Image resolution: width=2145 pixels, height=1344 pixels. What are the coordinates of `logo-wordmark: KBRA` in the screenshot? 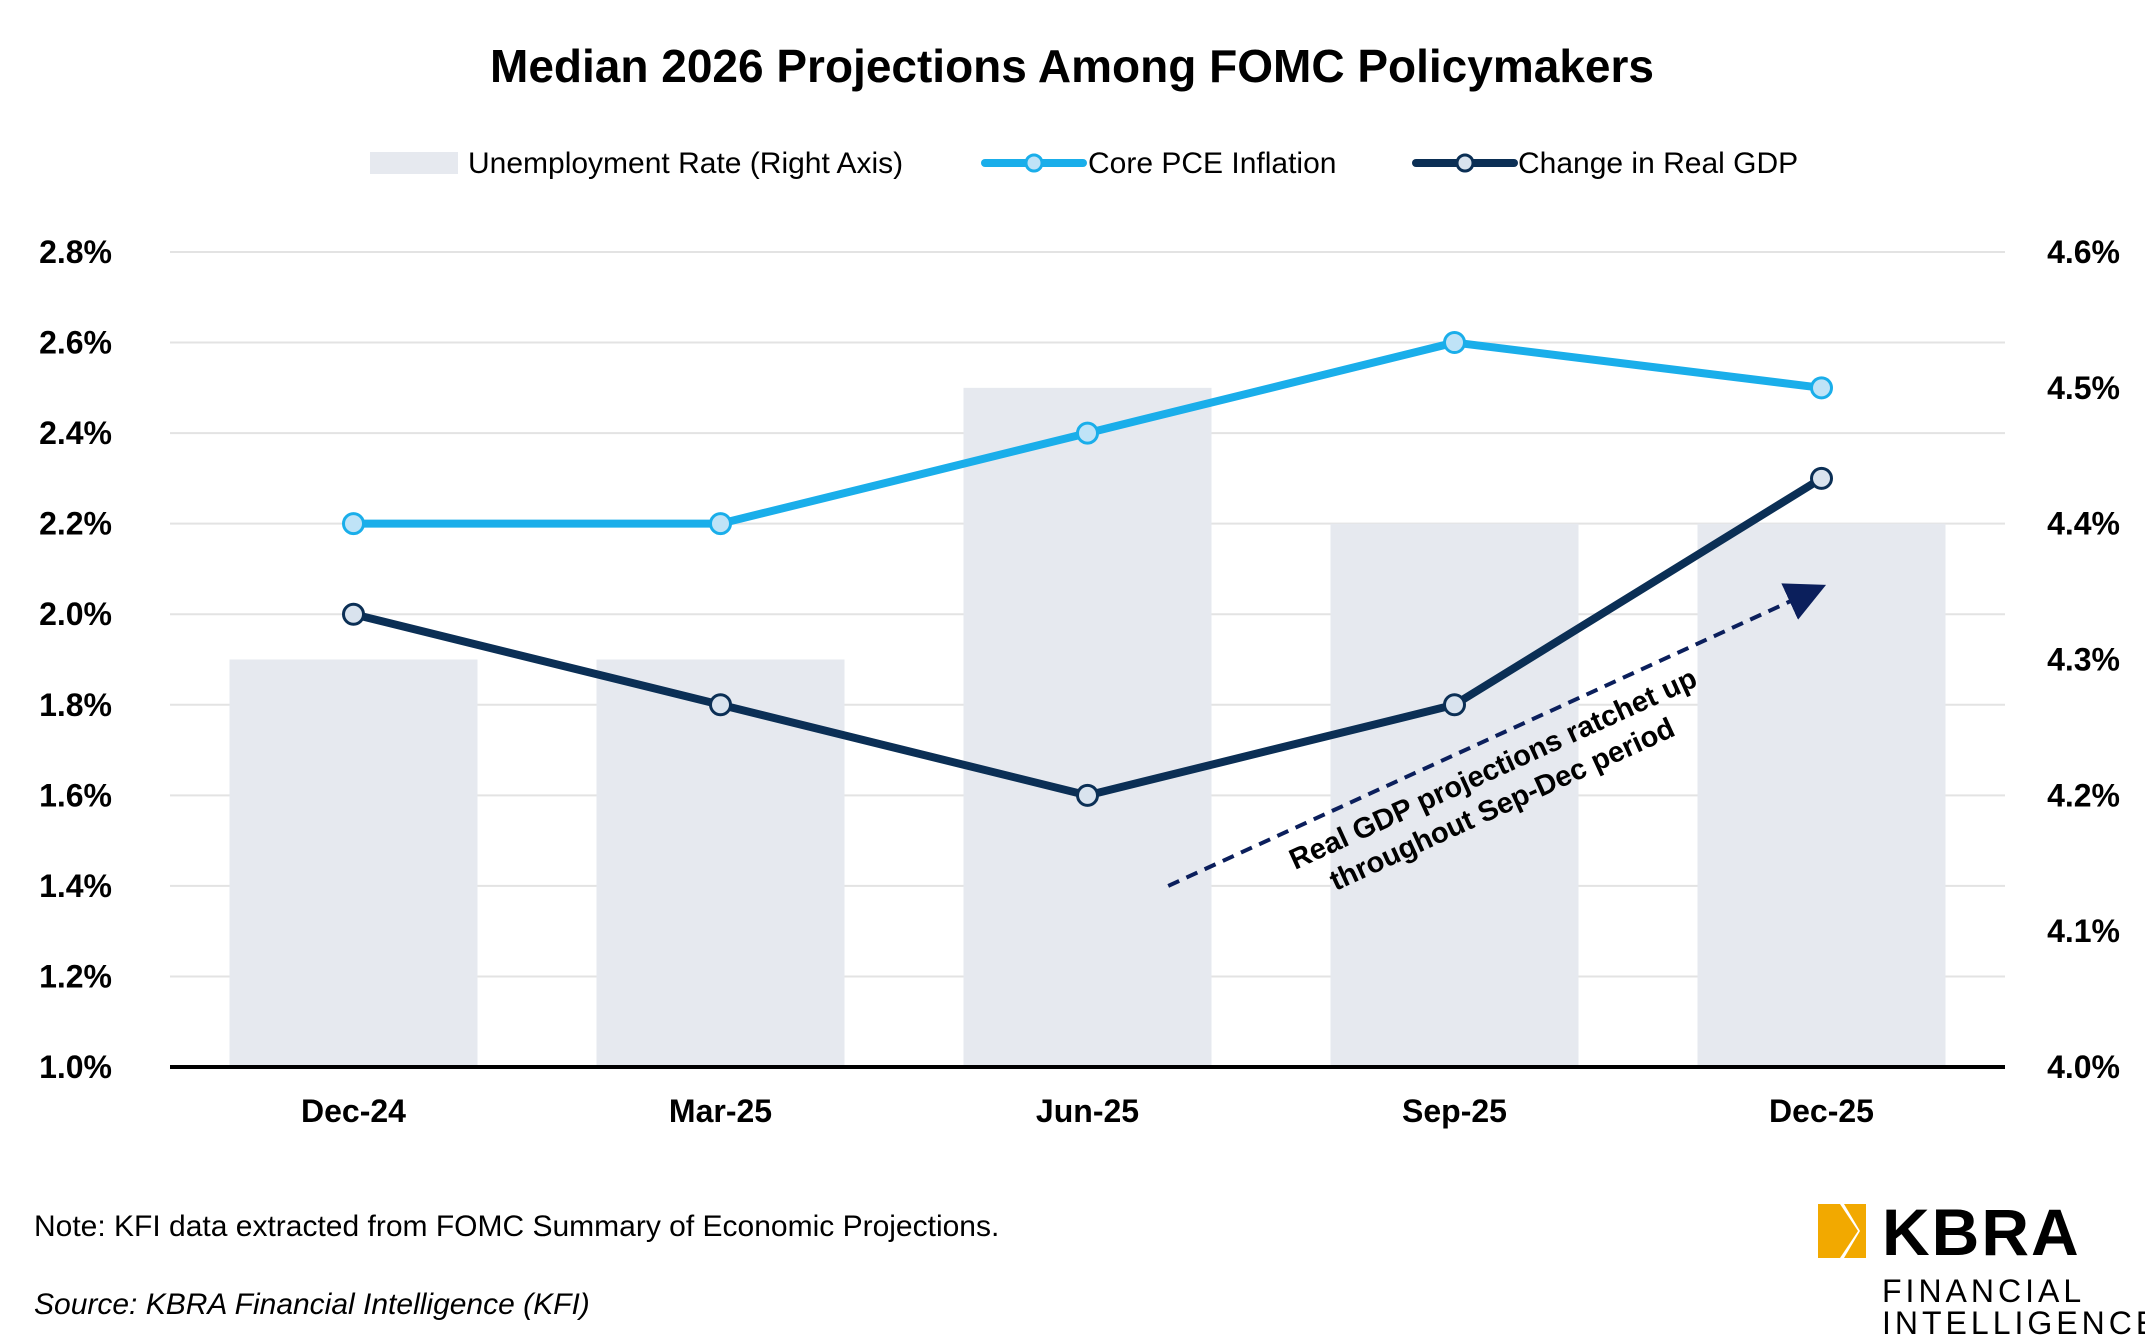 It's located at (1981, 1232).